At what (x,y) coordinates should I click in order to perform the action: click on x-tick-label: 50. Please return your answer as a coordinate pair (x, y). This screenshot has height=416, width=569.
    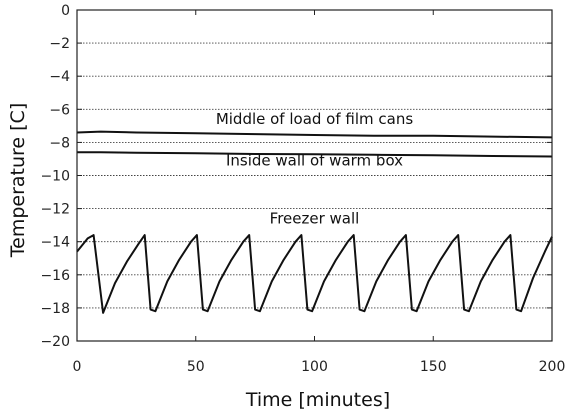
    Looking at the image, I should click on (196, 367).